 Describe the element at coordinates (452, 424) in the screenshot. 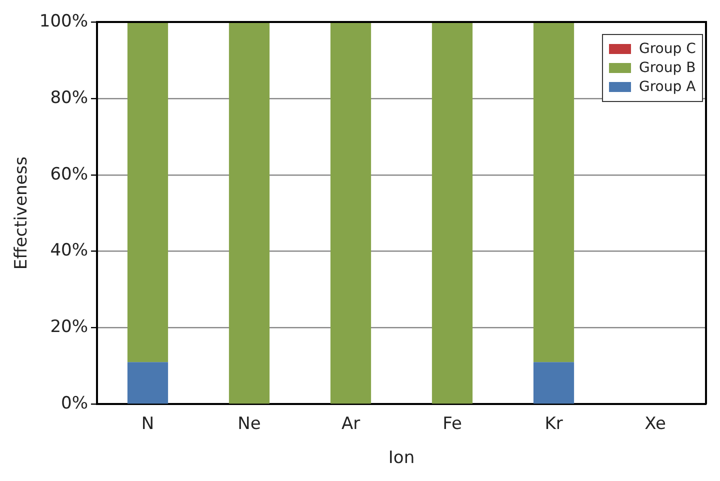

I see `x-tick-label: Fe` at that location.